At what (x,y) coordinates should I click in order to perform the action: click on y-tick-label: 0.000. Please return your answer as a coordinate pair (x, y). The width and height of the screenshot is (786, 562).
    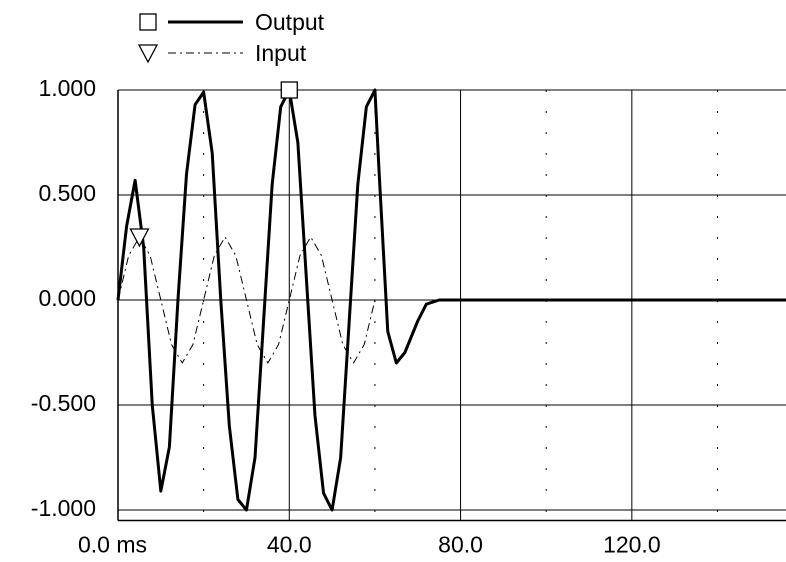
    Looking at the image, I should click on (67, 298).